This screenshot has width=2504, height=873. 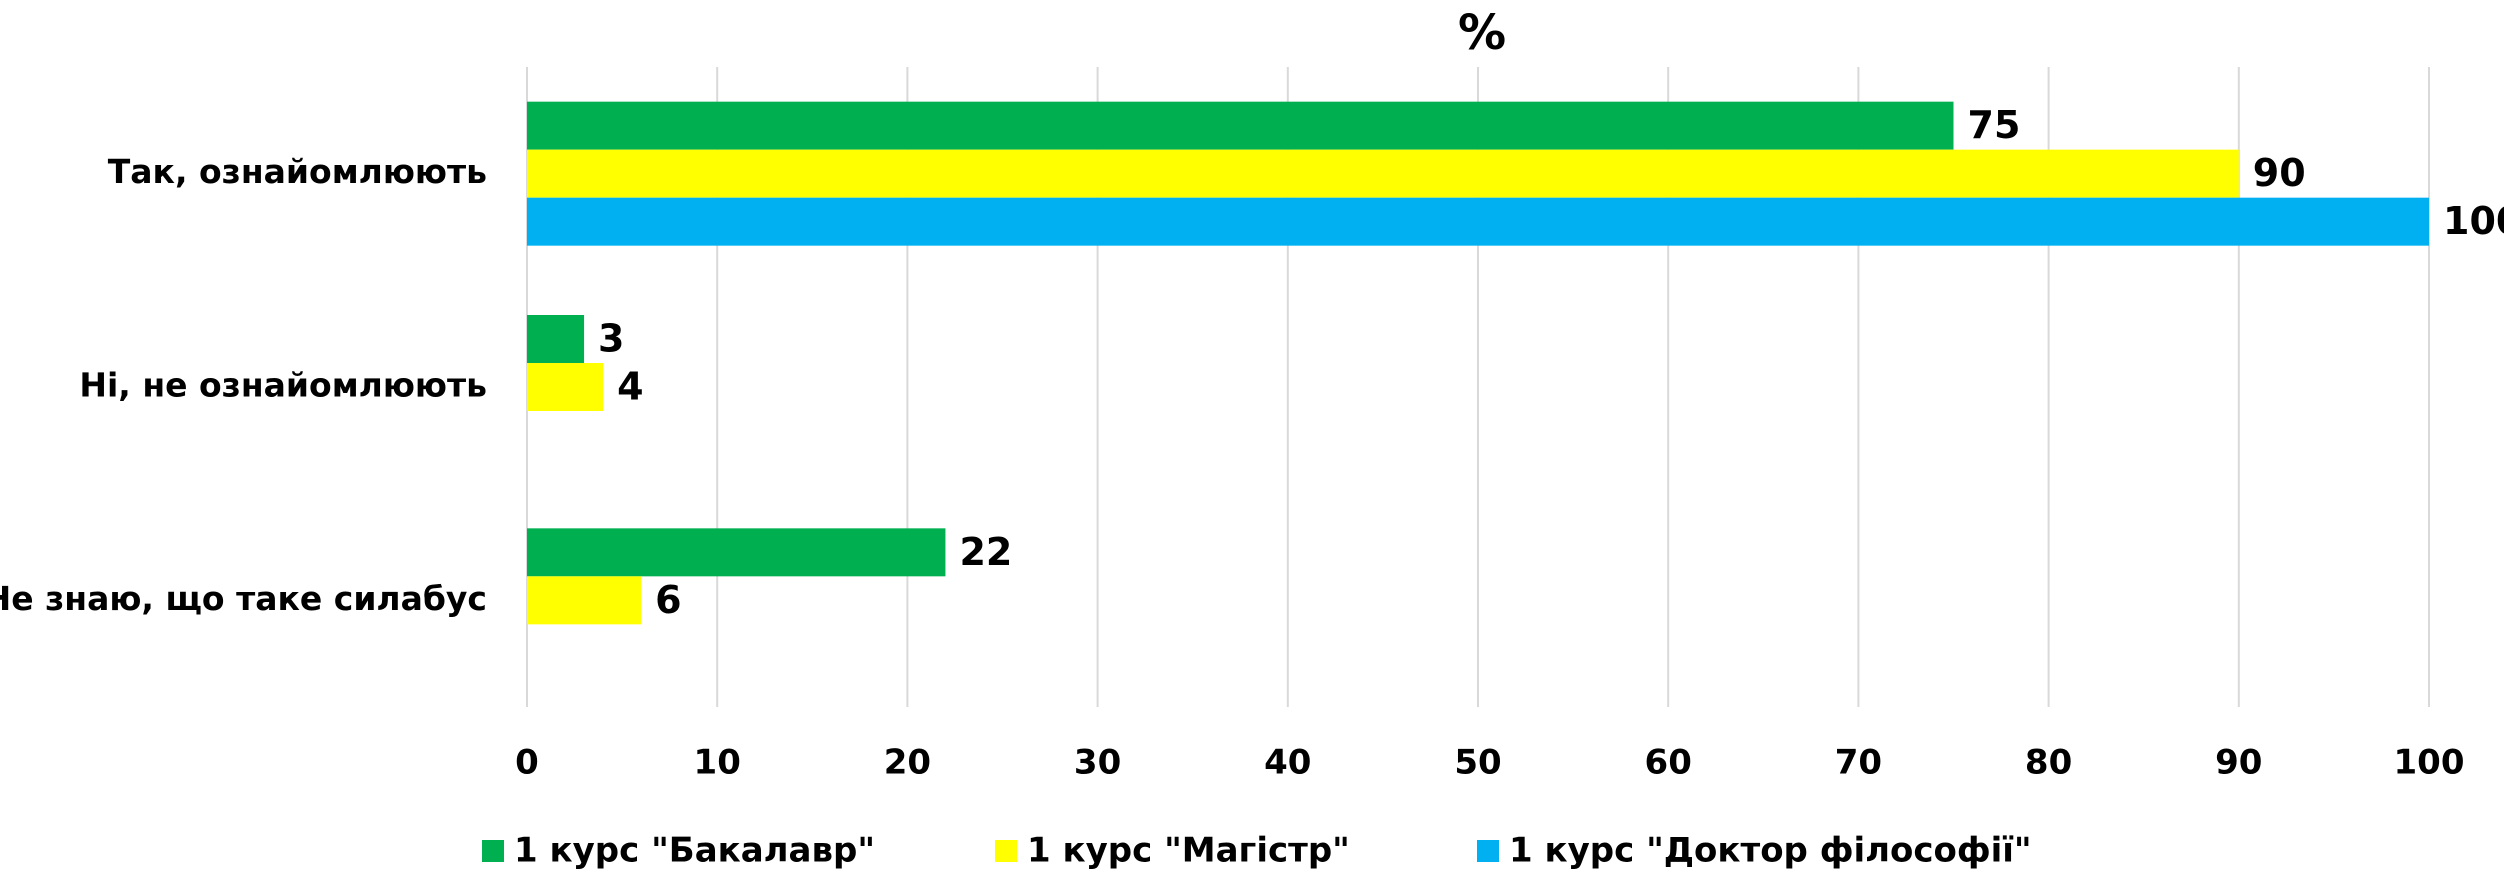 I want to click on legend-label: 1 курс "Доктор філософії", so click(x=1770, y=851).